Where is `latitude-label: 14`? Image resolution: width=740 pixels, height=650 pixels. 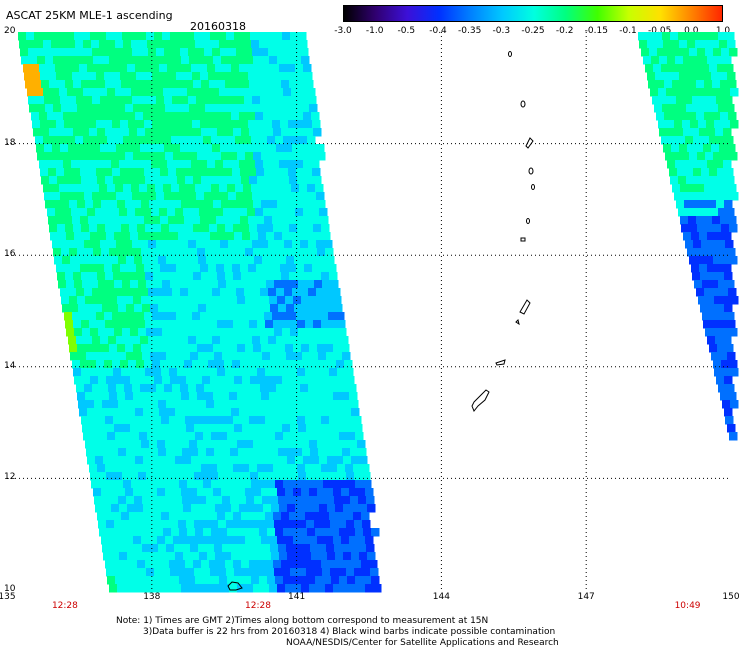
latitude-label: 14 is located at coordinates (10, 365).